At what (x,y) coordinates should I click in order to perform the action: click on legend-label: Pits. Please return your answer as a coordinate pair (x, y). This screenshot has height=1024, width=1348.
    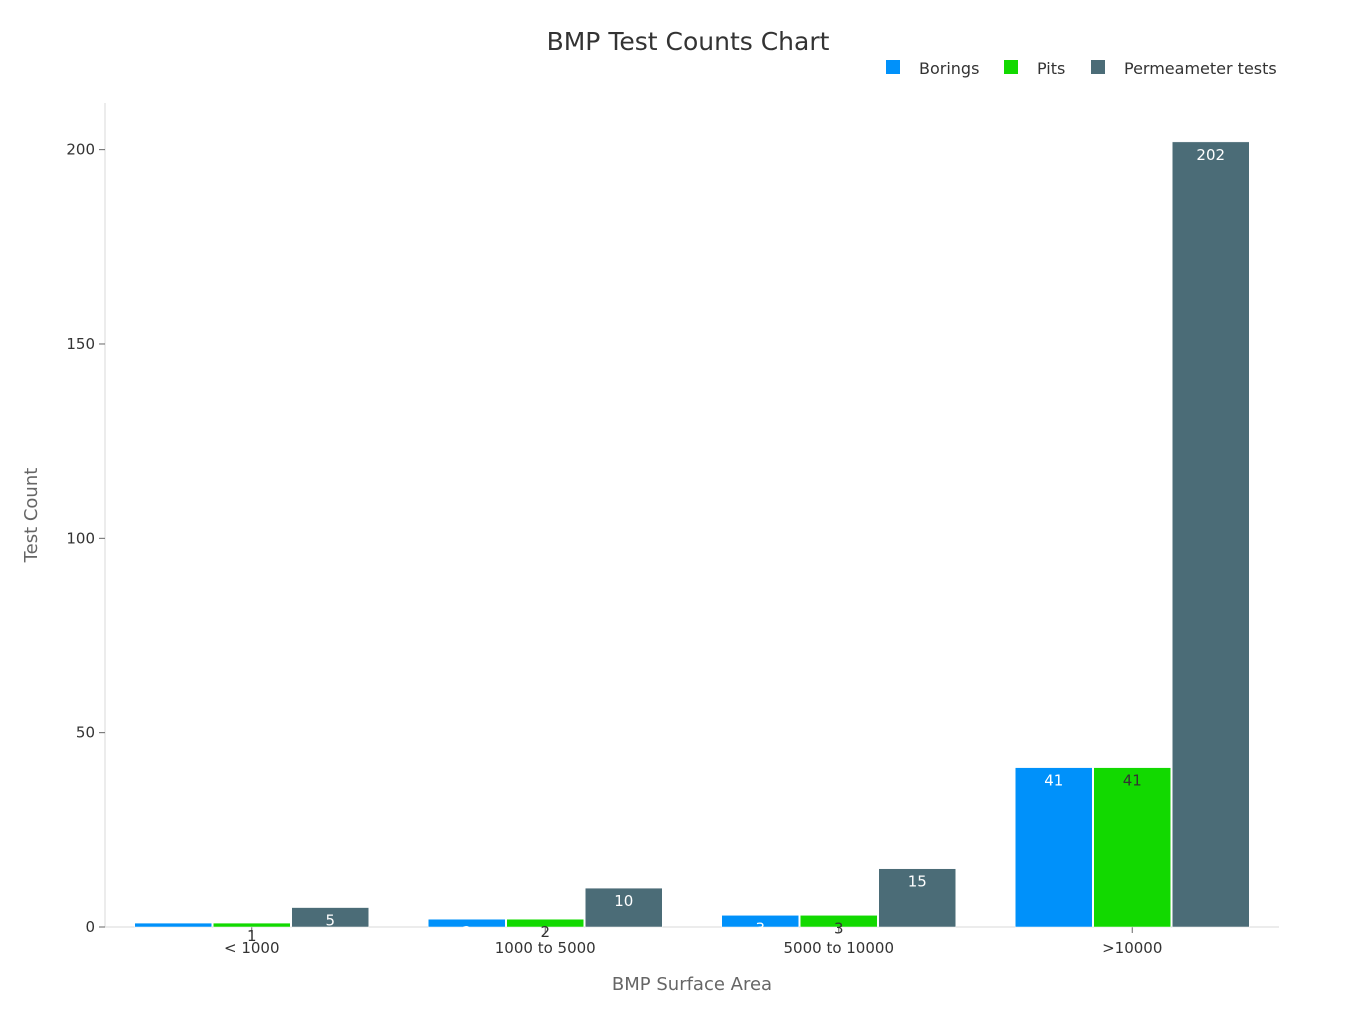
    Looking at the image, I should click on (1051, 68).